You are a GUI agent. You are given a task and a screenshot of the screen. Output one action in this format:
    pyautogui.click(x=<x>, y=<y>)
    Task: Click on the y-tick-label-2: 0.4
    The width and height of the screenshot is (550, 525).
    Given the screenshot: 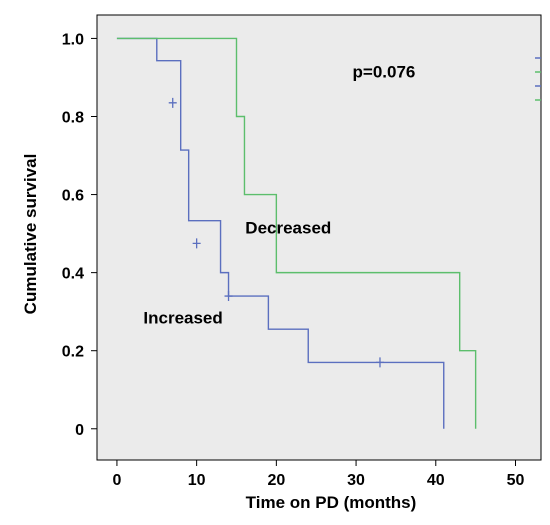 What is the action you would take?
    pyautogui.click(x=73, y=274)
    